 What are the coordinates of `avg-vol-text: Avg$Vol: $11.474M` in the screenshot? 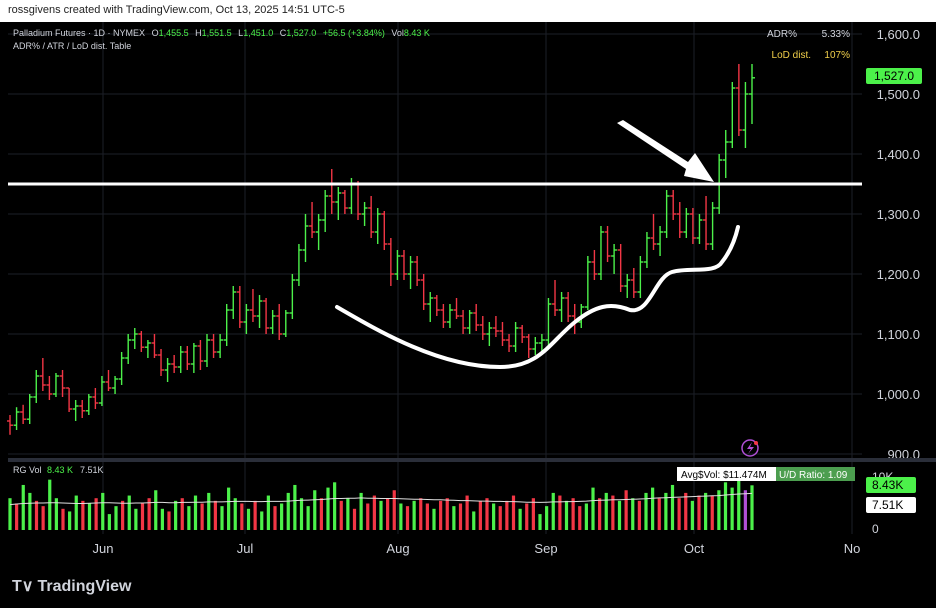 It's located at (724, 475).